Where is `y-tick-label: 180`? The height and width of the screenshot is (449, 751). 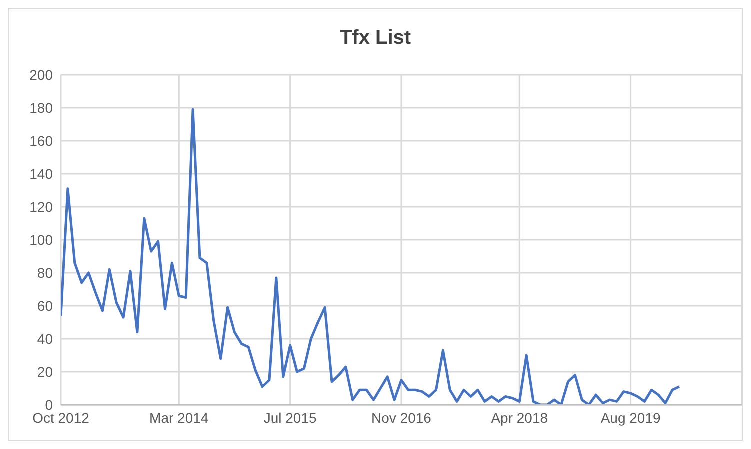 y-tick-label: 180 is located at coordinates (42, 108).